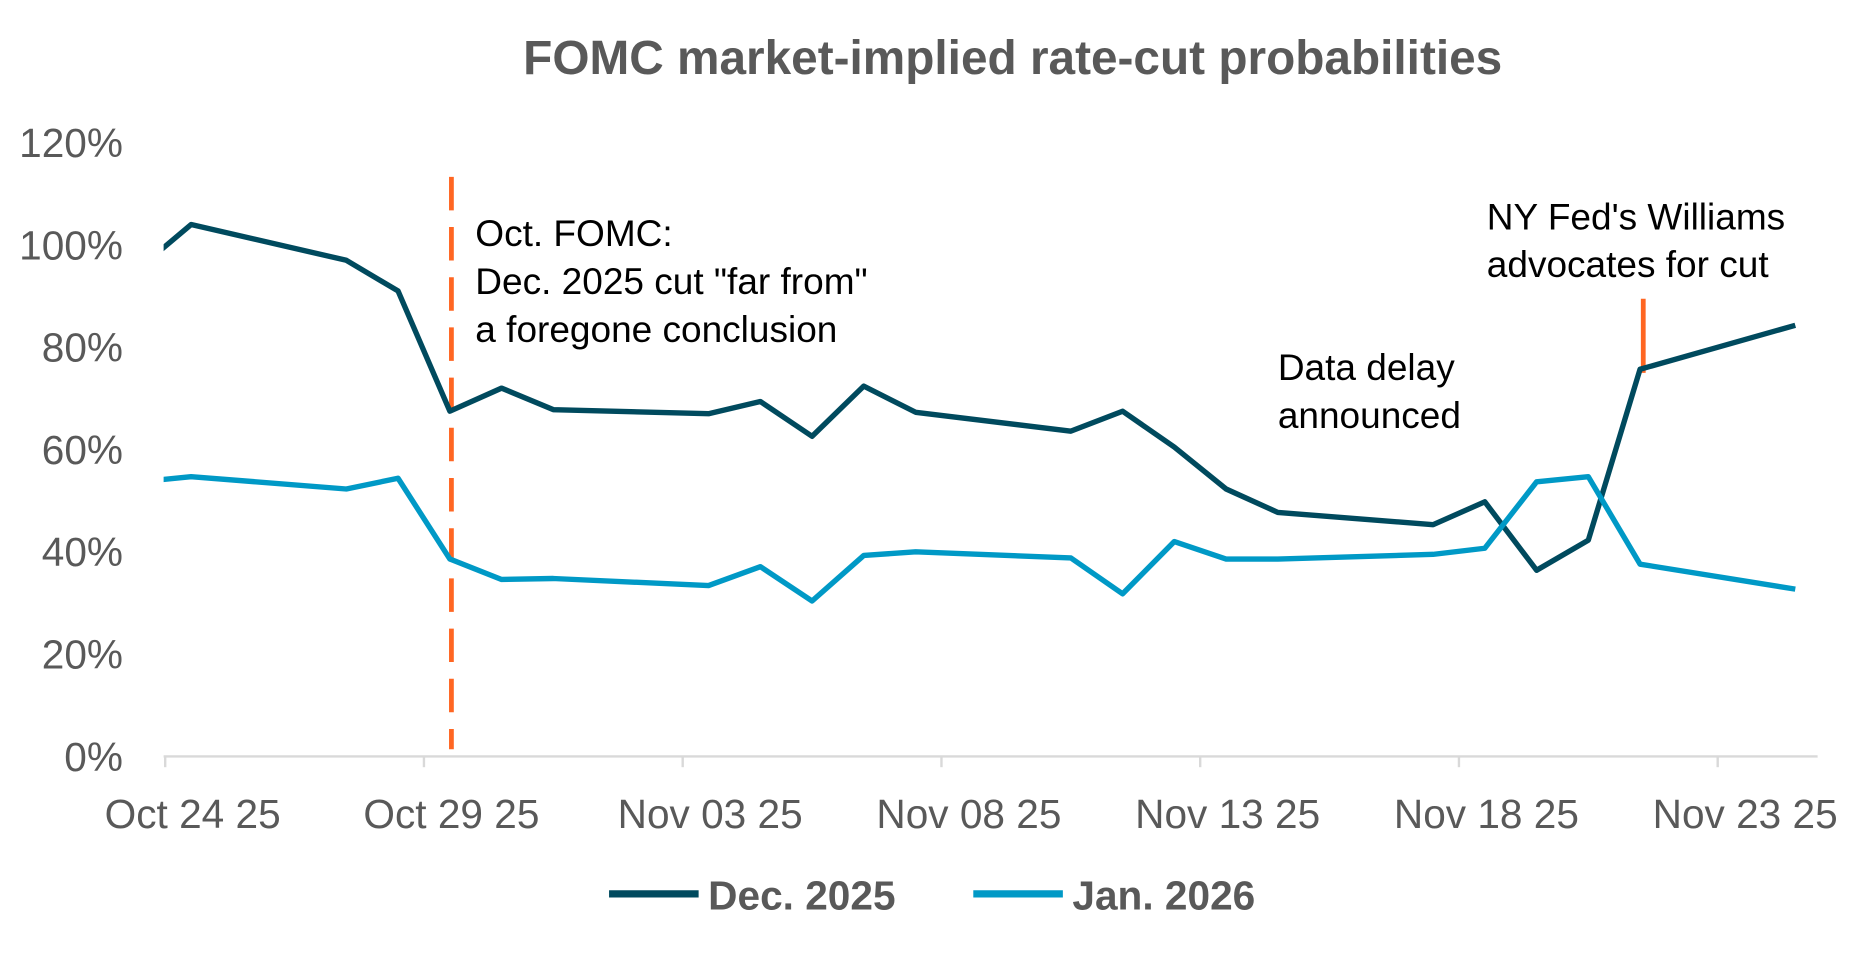  Describe the element at coordinates (656, 329) in the screenshot. I see `annotation-line: a foregone conclusion` at that location.